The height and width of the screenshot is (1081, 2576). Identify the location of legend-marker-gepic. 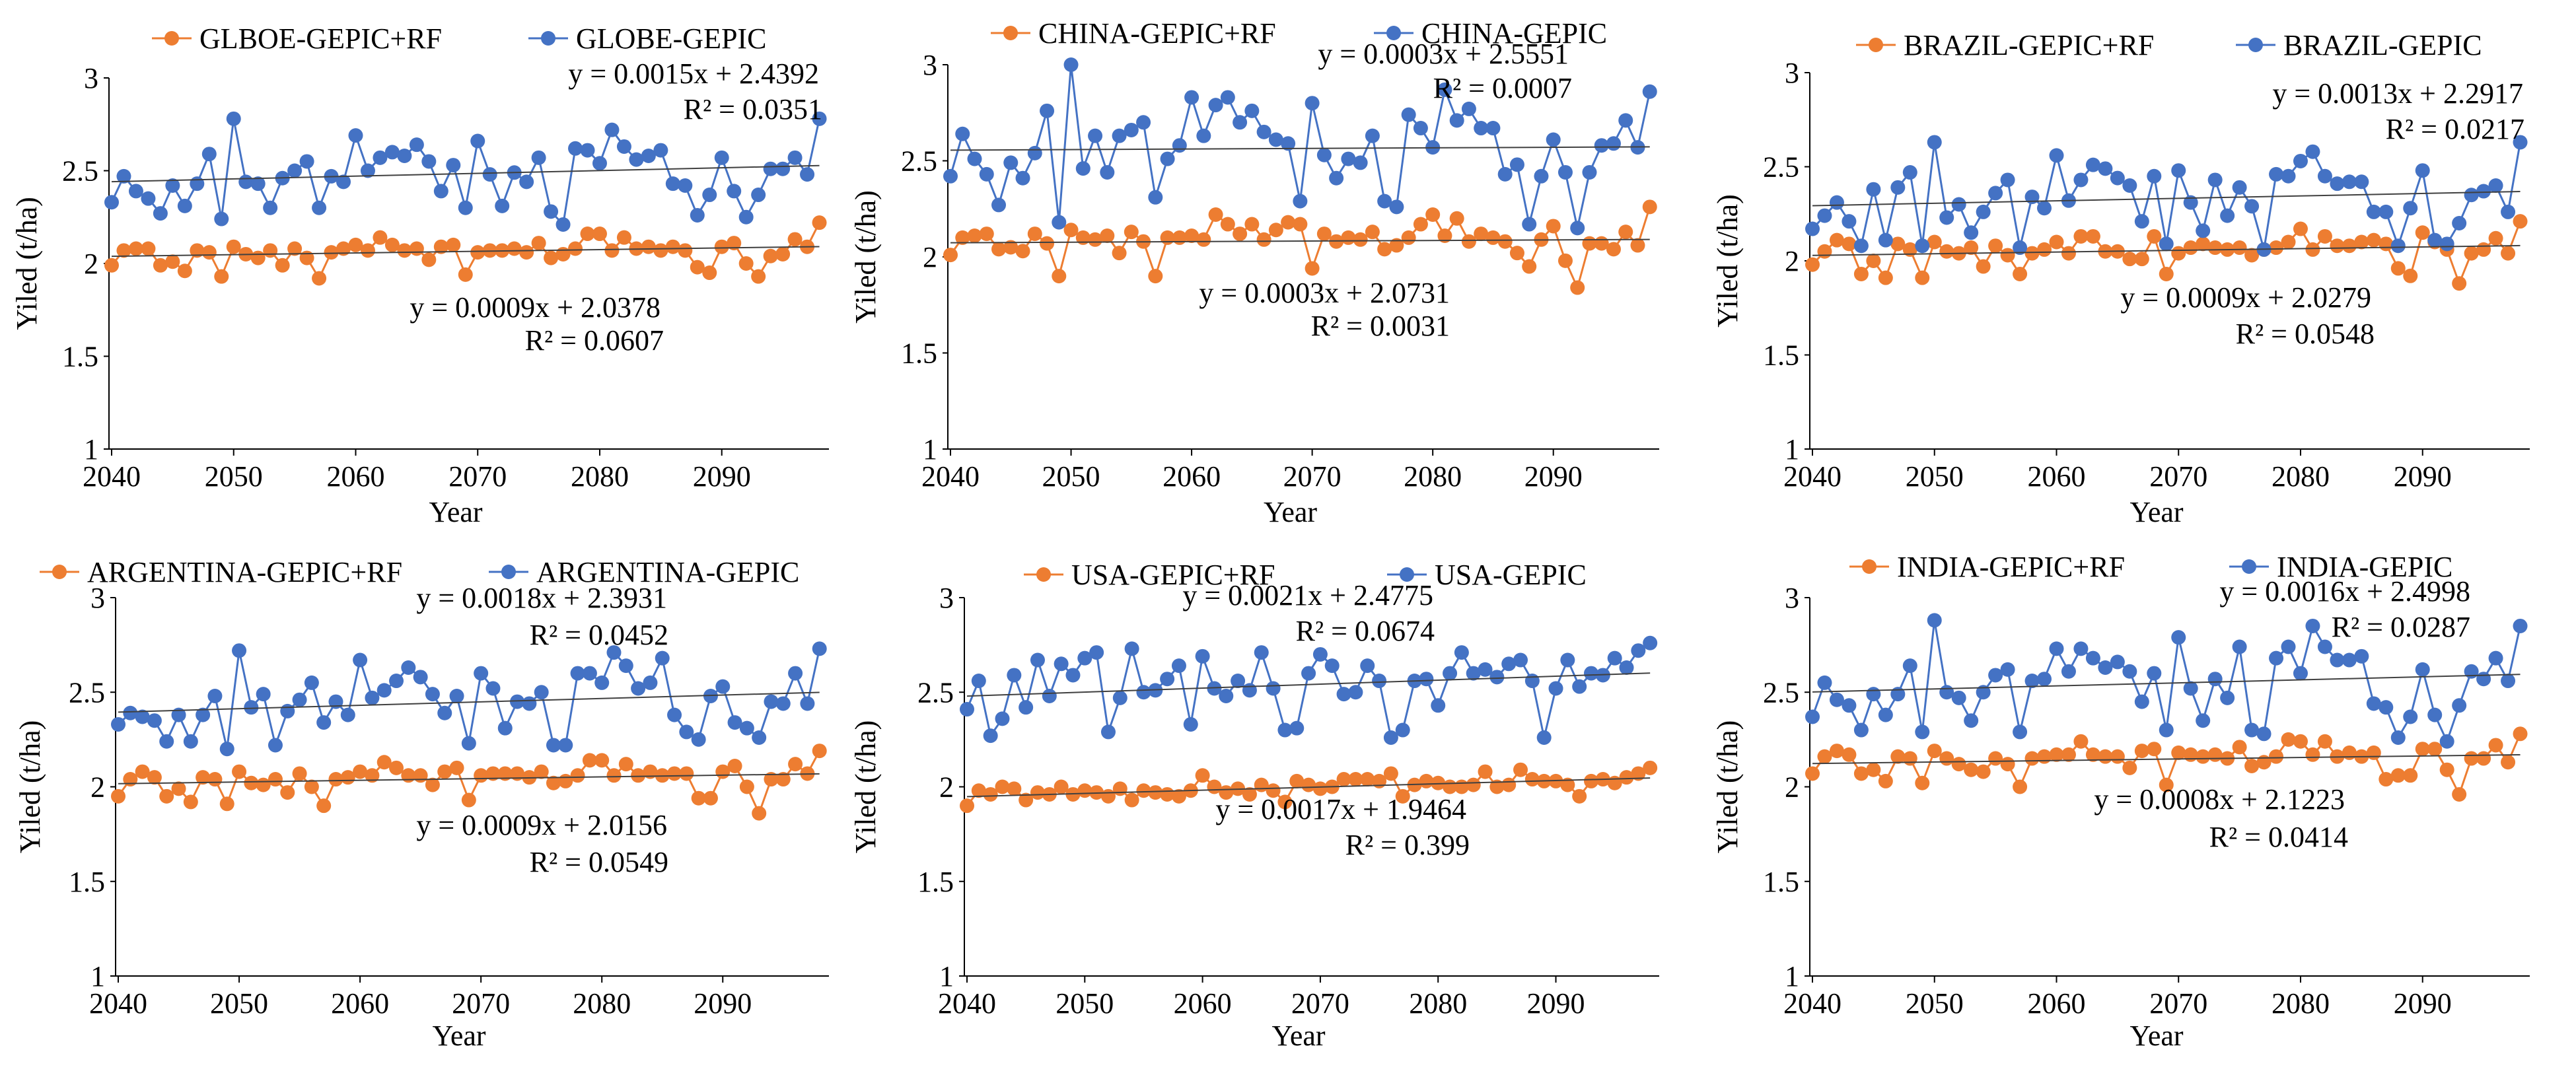
(2255, 45).